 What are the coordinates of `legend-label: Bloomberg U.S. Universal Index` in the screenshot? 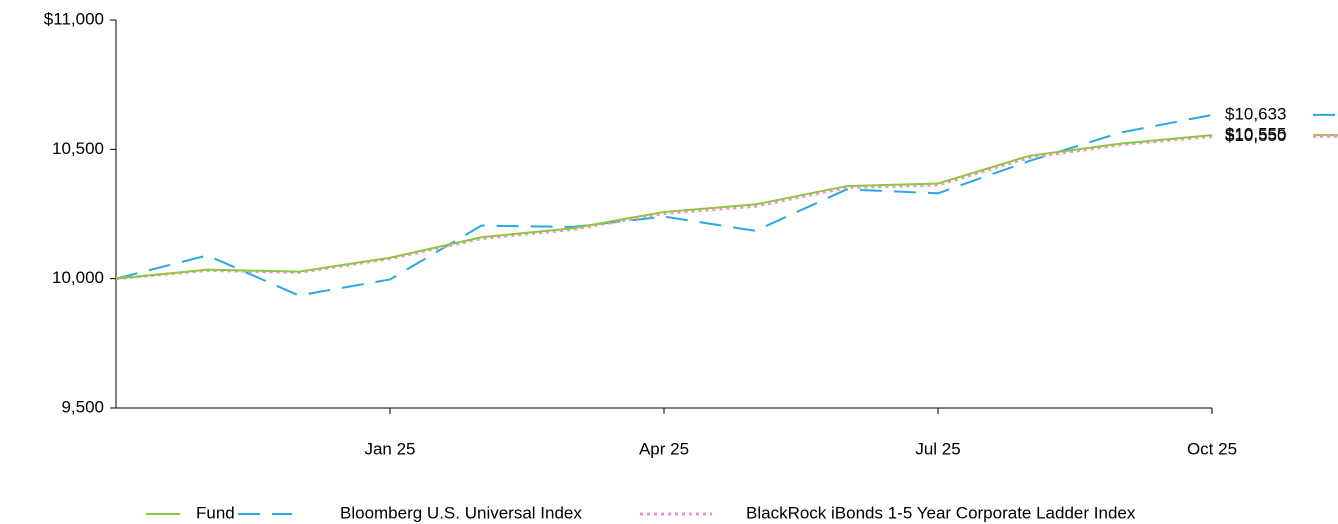 It's located at (461, 512).